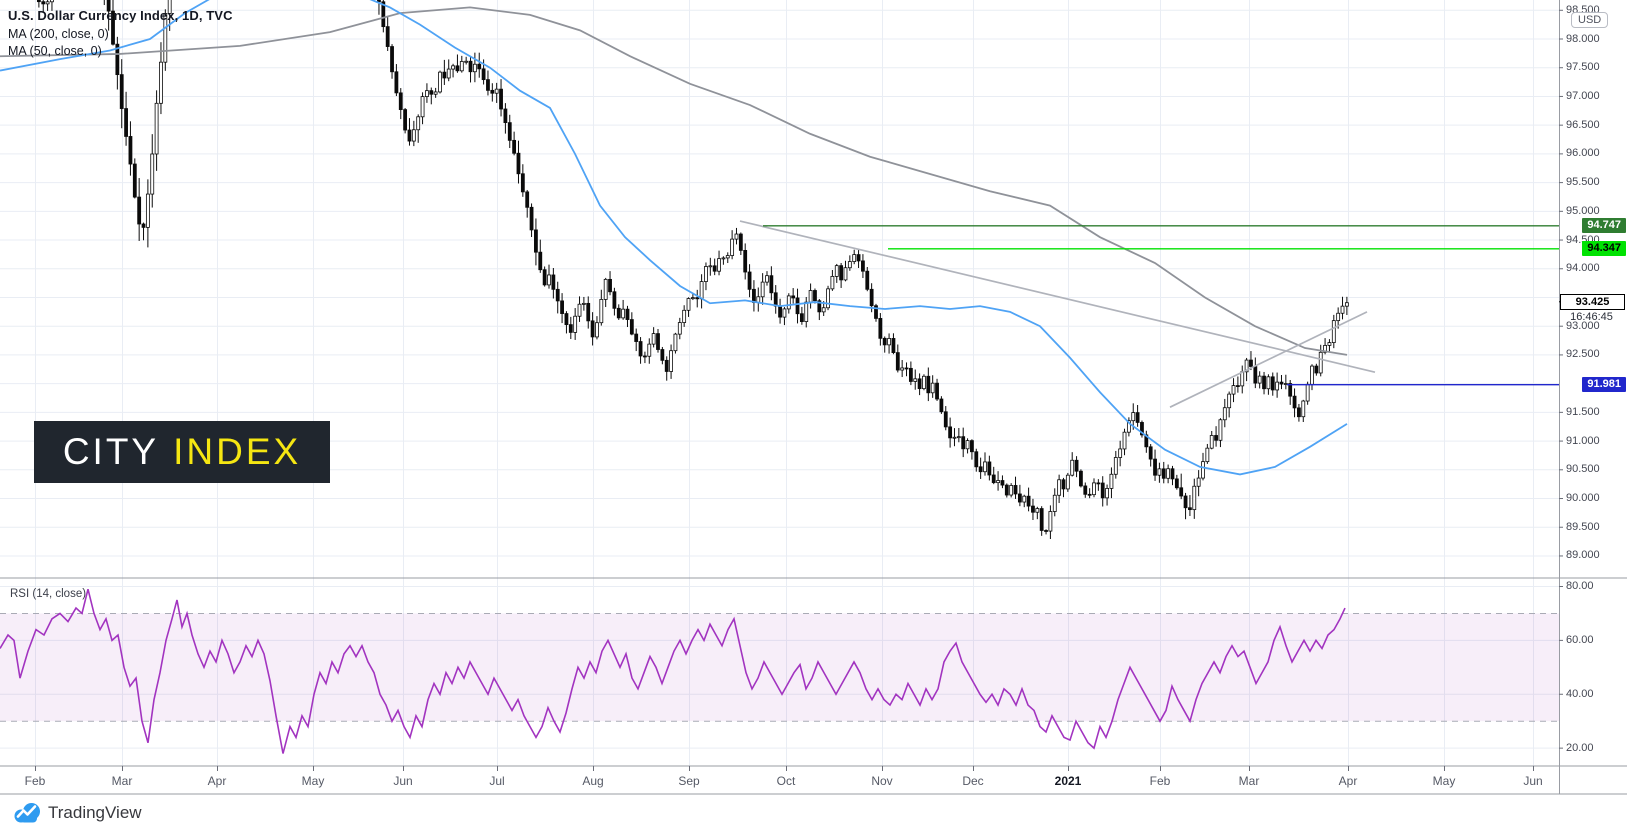 The image size is (1627, 833). What do you see at coordinates (237, 451) in the screenshot?
I see `watermark-index: INDEX` at bounding box center [237, 451].